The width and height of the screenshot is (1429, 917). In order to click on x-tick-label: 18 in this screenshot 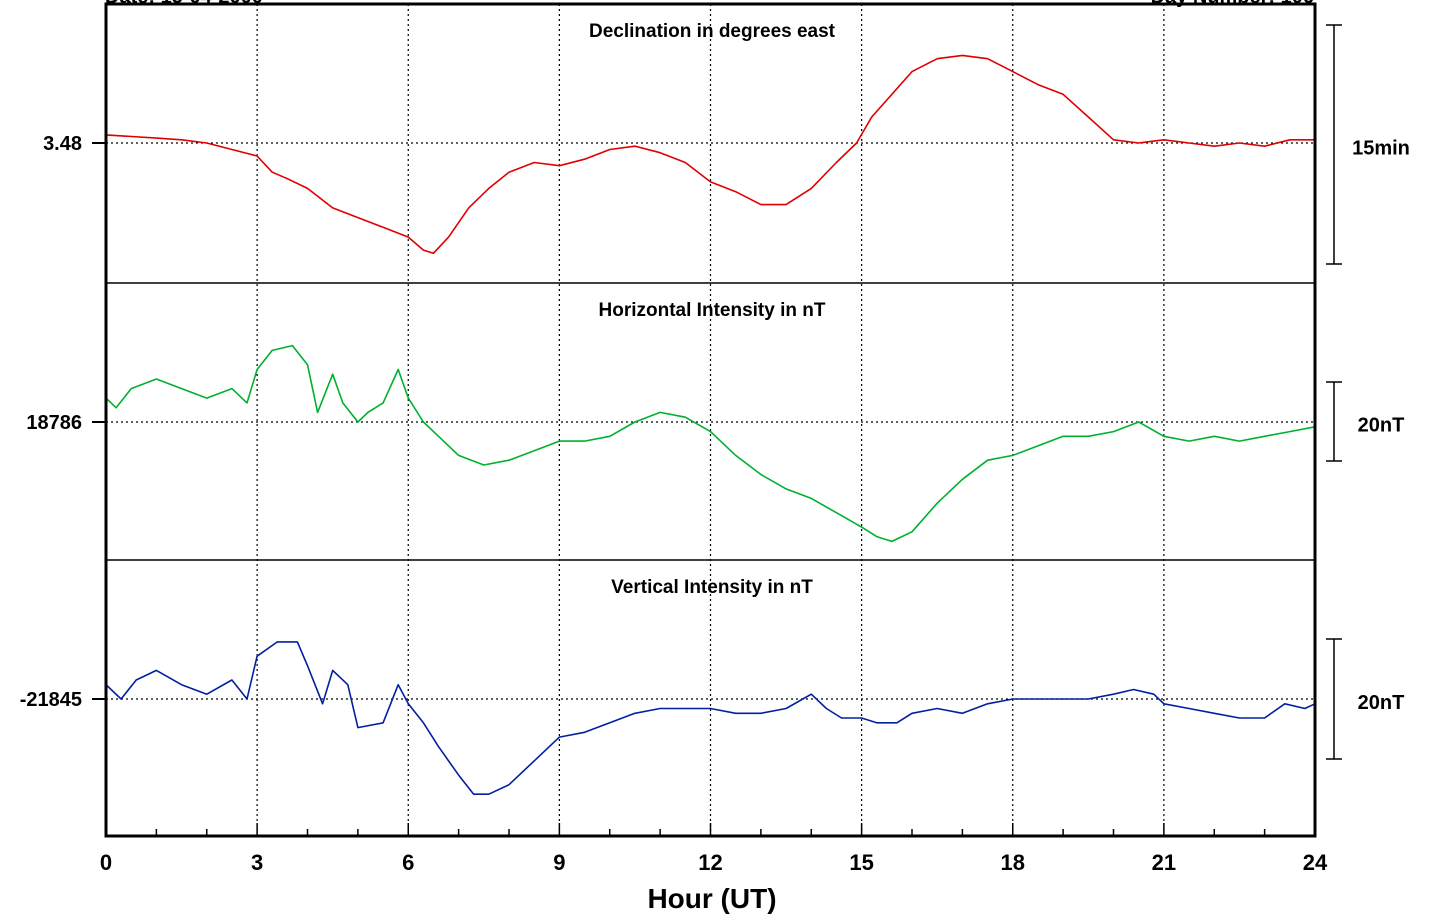, I will do `click(1013, 862)`.